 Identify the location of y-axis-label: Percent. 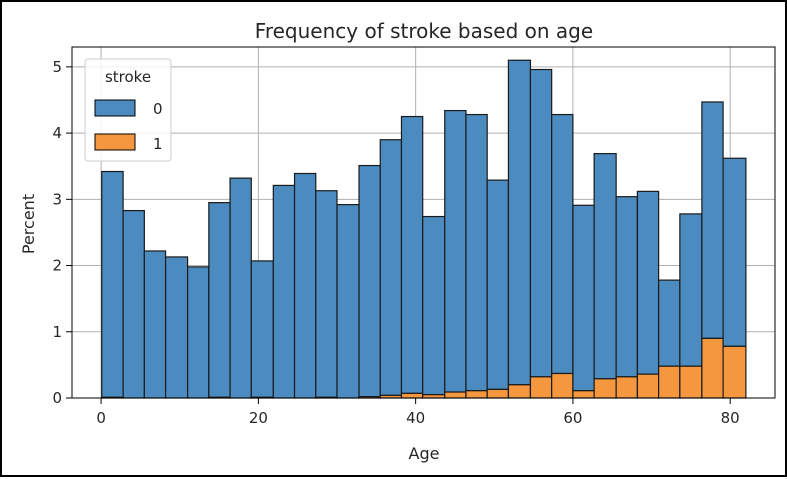
(28, 224).